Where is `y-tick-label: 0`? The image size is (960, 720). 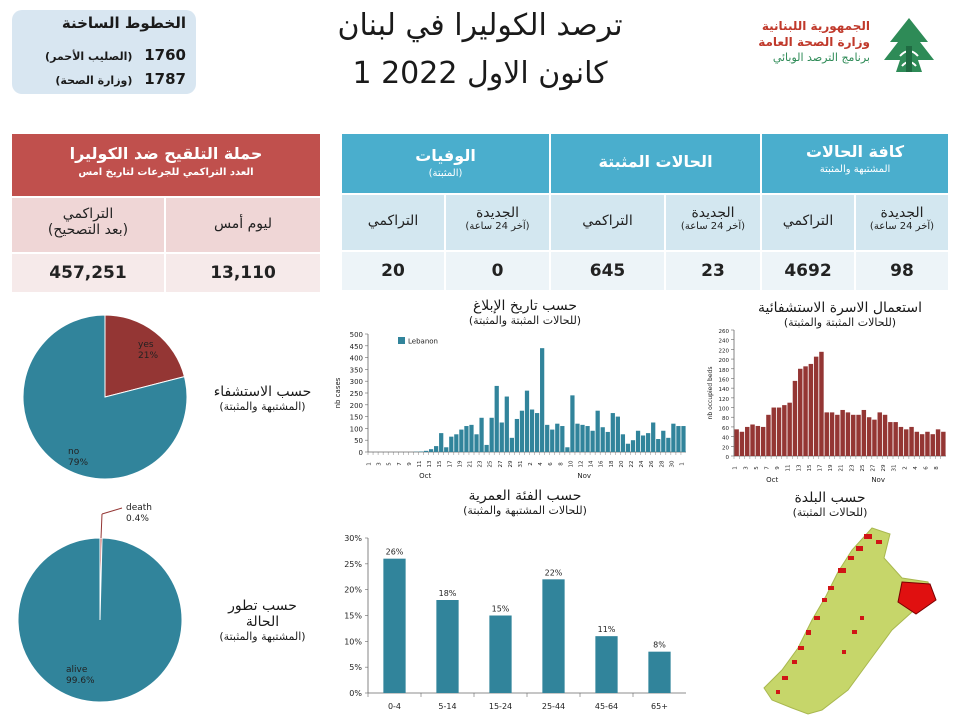
y-tick-label: 0 is located at coordinates (361, 453).